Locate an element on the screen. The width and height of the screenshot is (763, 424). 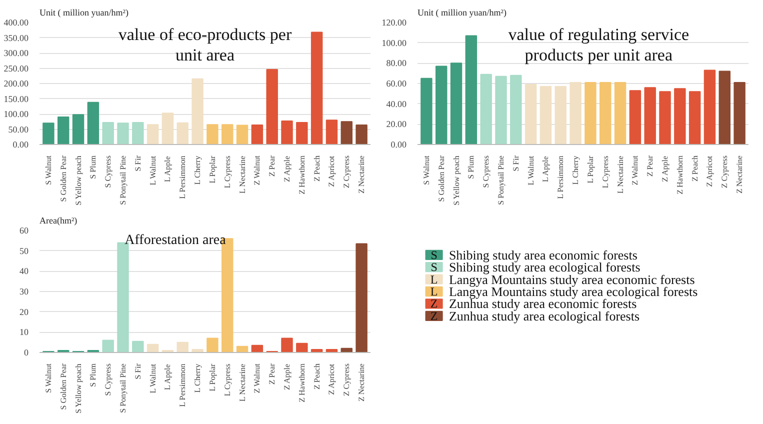
y-tick-label: 40 is located at coordinates (24, 271).